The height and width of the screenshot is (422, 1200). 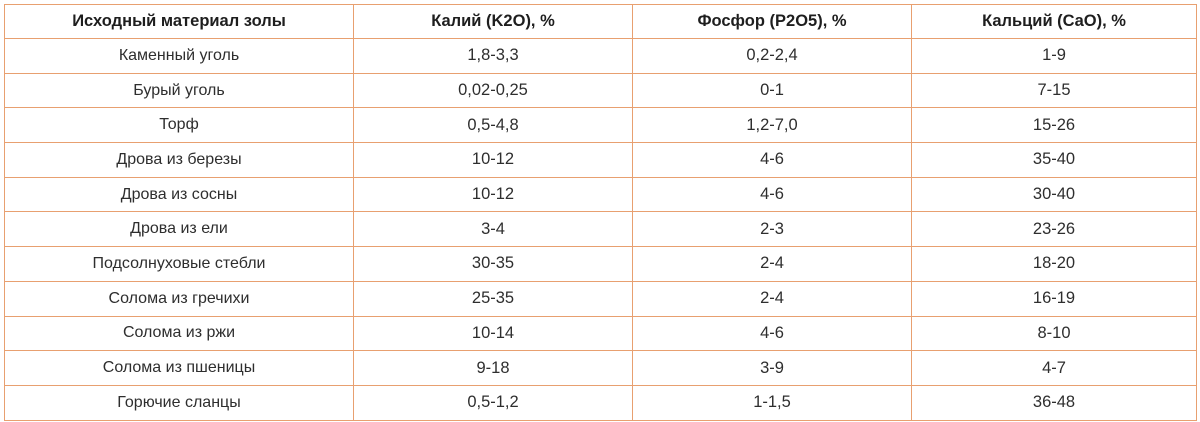 What do you see at coordinates (1054, 56) in the screenshot?
I see `calcium-cell: 1-9` at bounding box center [1054, 56].